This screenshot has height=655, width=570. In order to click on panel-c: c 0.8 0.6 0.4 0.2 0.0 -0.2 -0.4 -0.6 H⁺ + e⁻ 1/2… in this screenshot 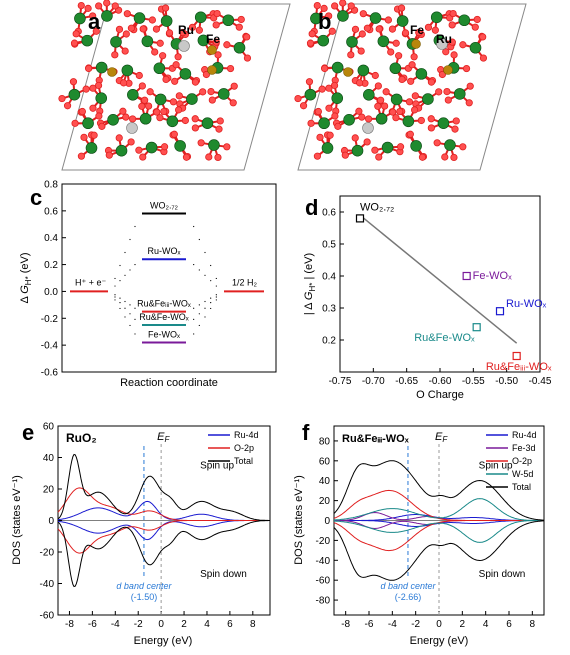, I will do `click(148, 284)`.